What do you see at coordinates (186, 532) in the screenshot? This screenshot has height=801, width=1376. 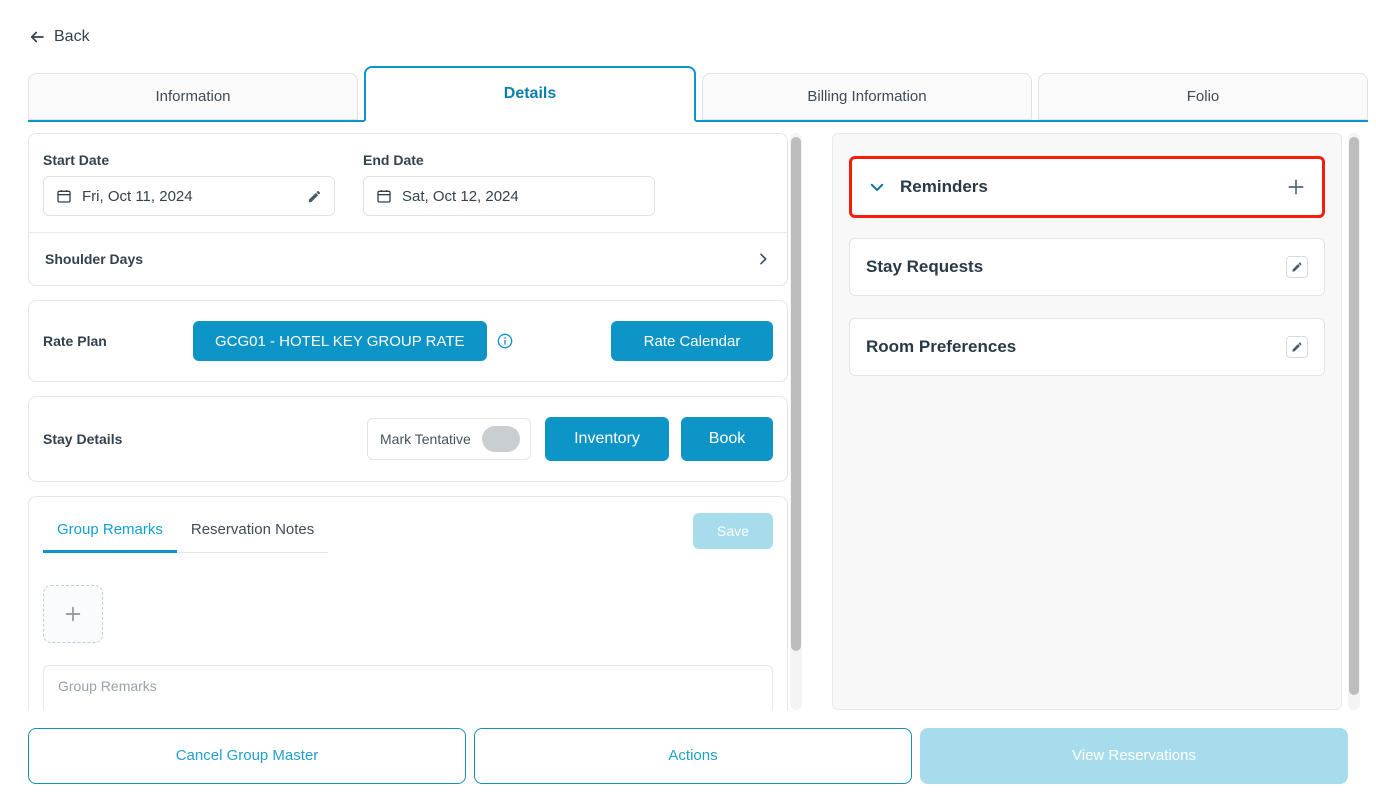 I see `remarks-tab-bar: Group Remarks Reservation Notes` at bounding box center [186, 532].